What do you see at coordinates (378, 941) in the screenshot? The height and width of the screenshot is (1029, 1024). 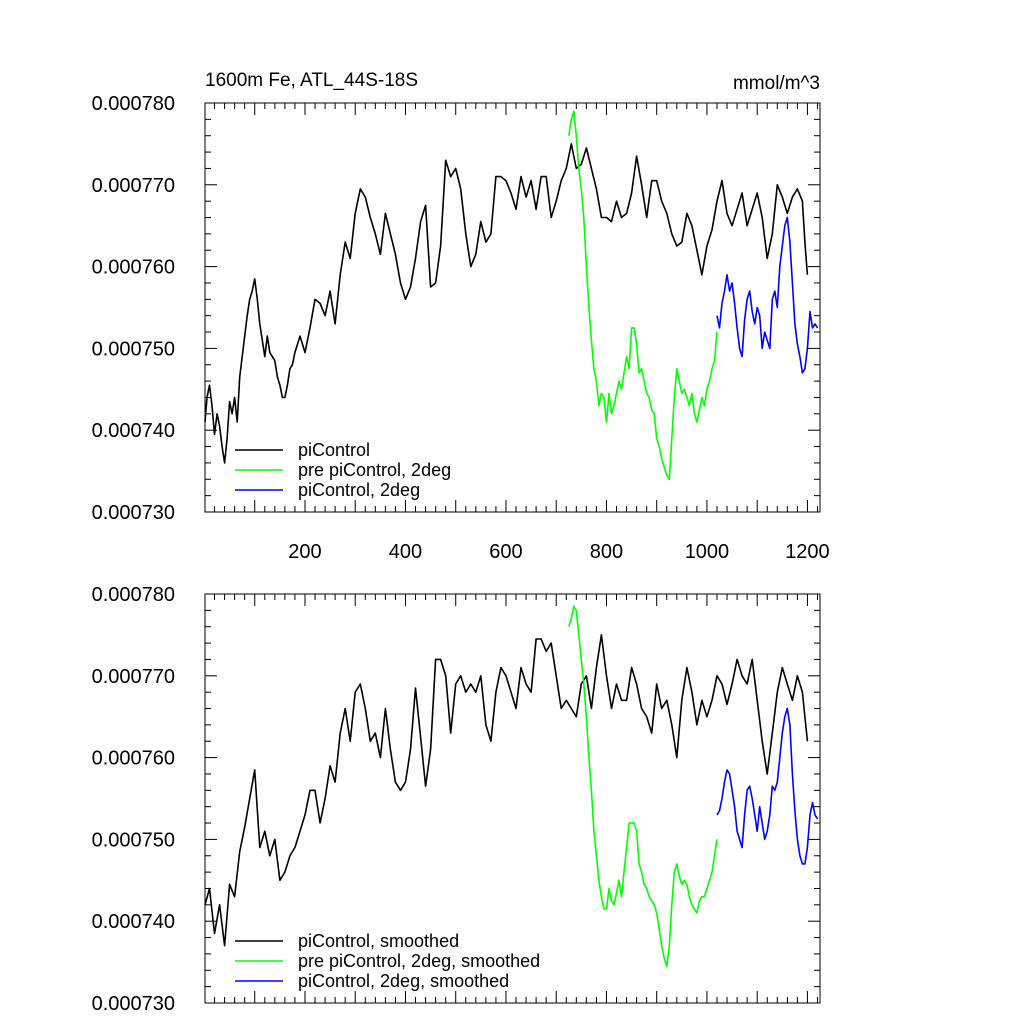 I see `legend-label: piControl, smoothed` at bounding box center [378, 941].